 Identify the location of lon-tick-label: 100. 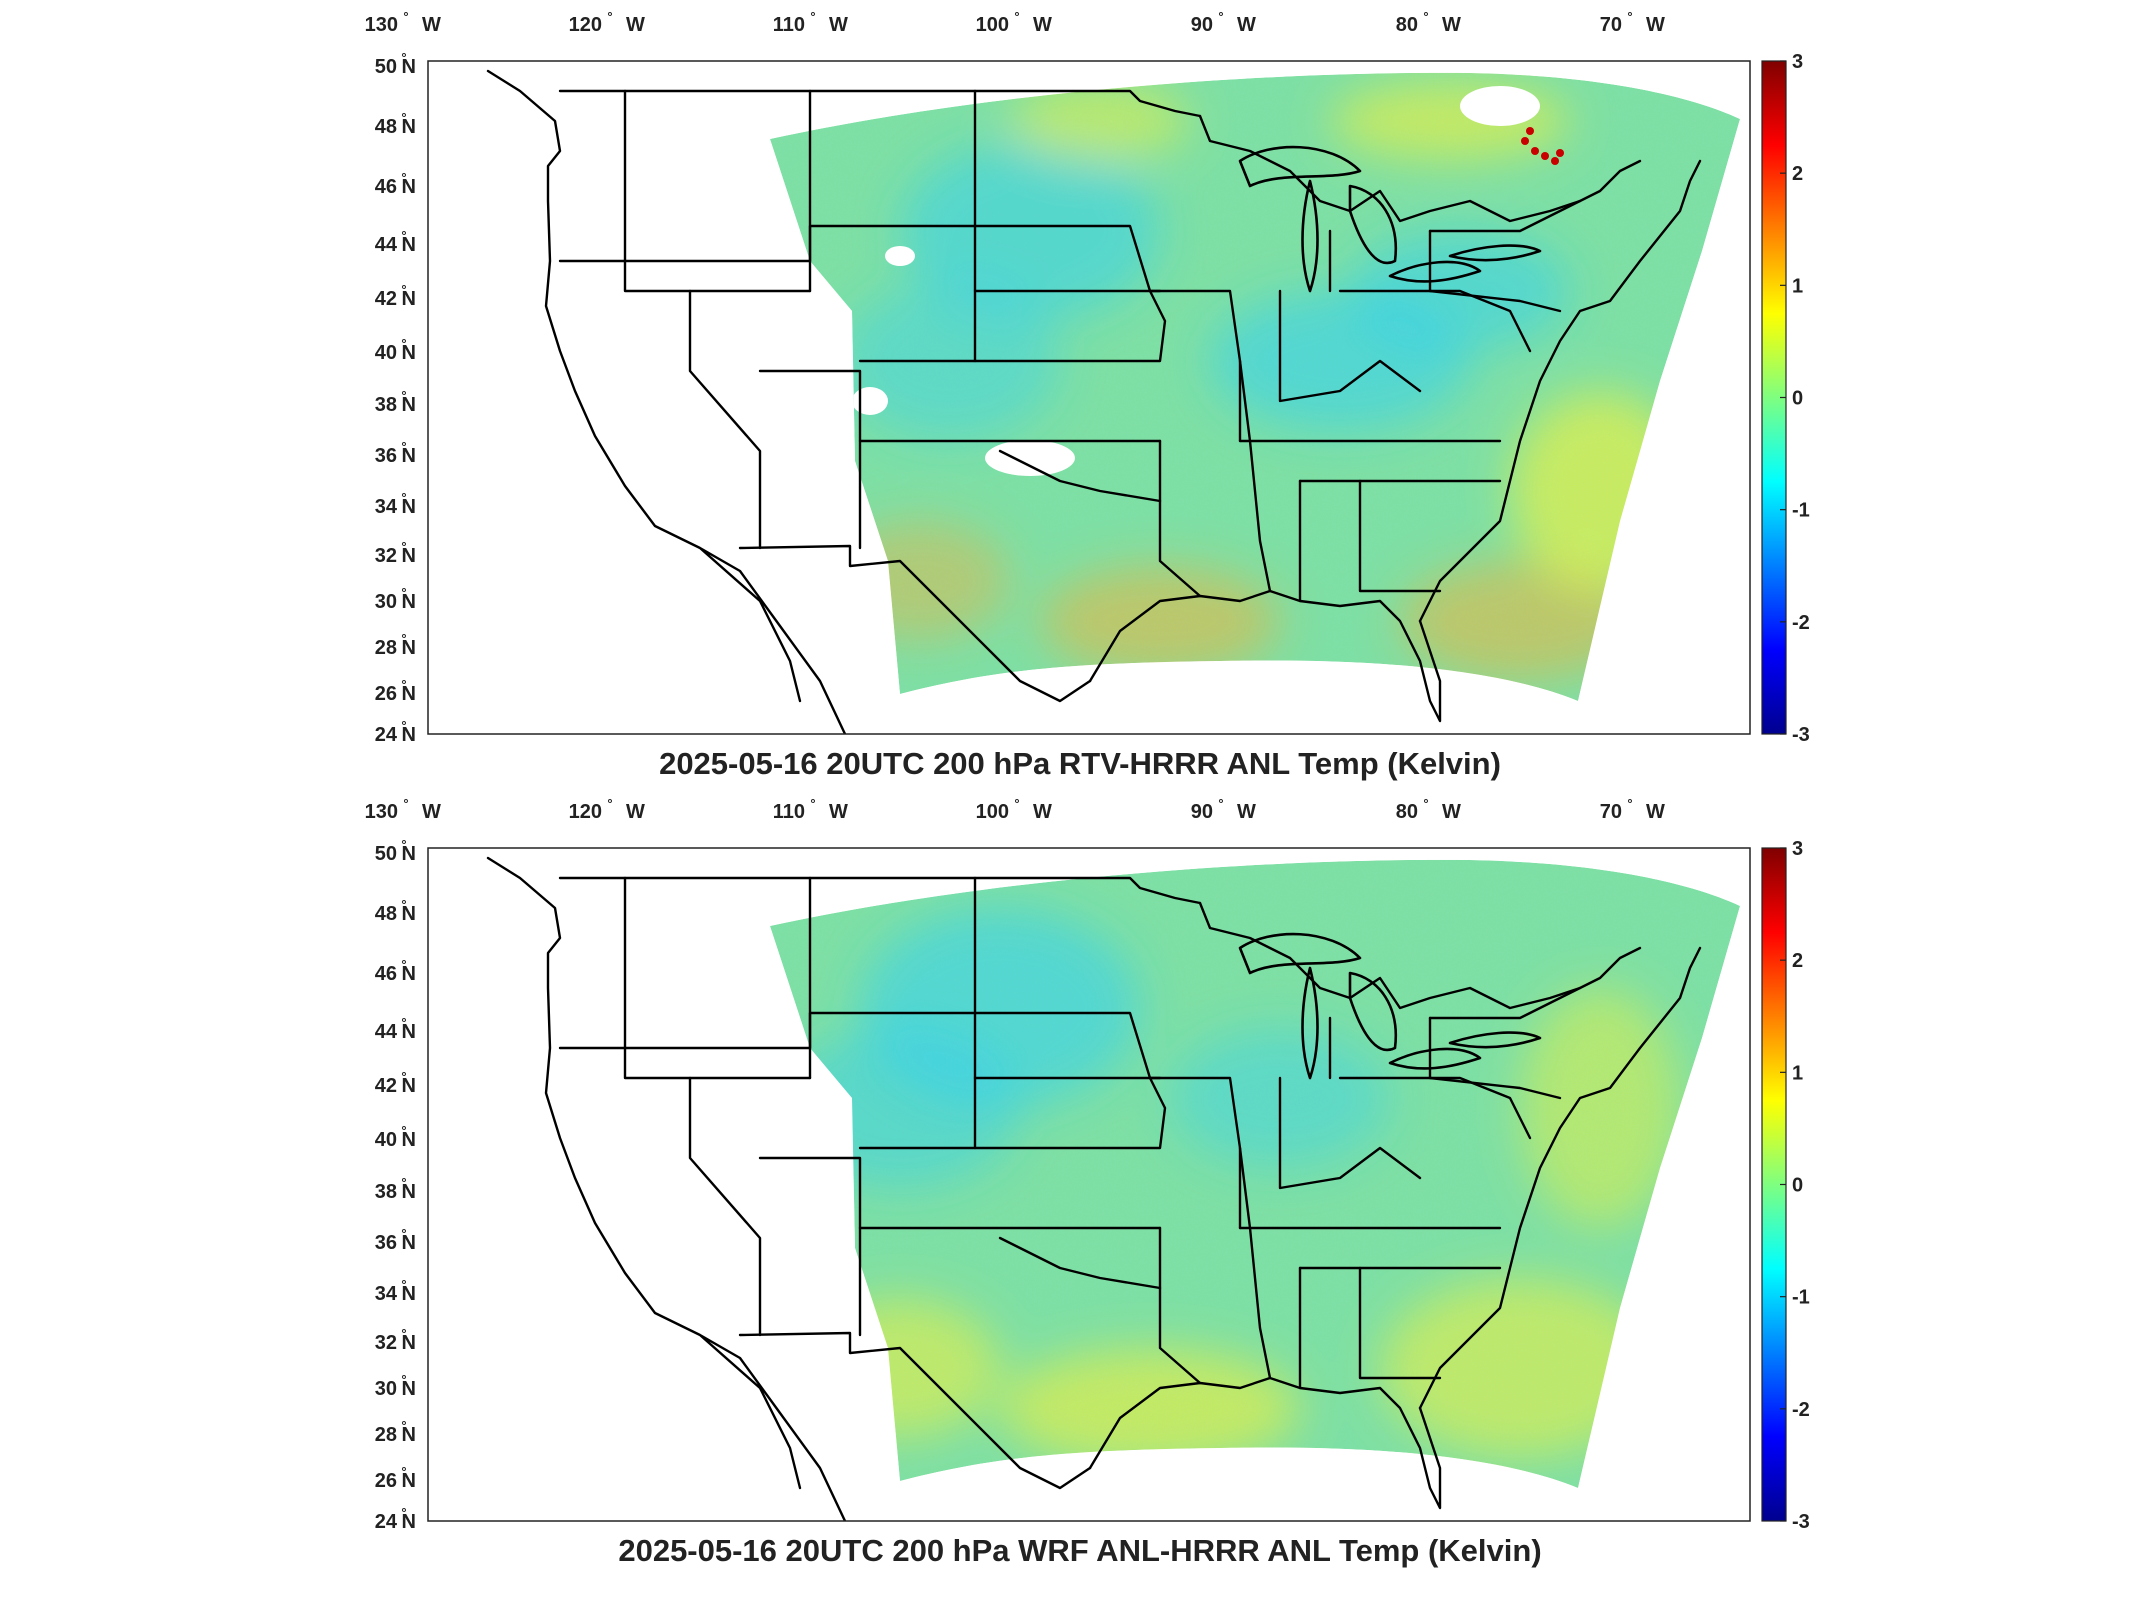
(992, 812).